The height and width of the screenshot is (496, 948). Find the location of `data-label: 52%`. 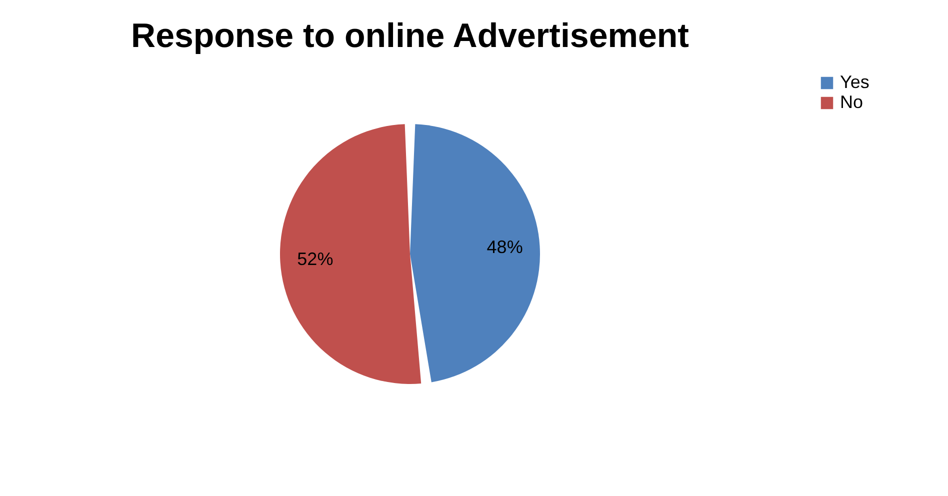

data-label: 52% is located at coordinates (315, 258).